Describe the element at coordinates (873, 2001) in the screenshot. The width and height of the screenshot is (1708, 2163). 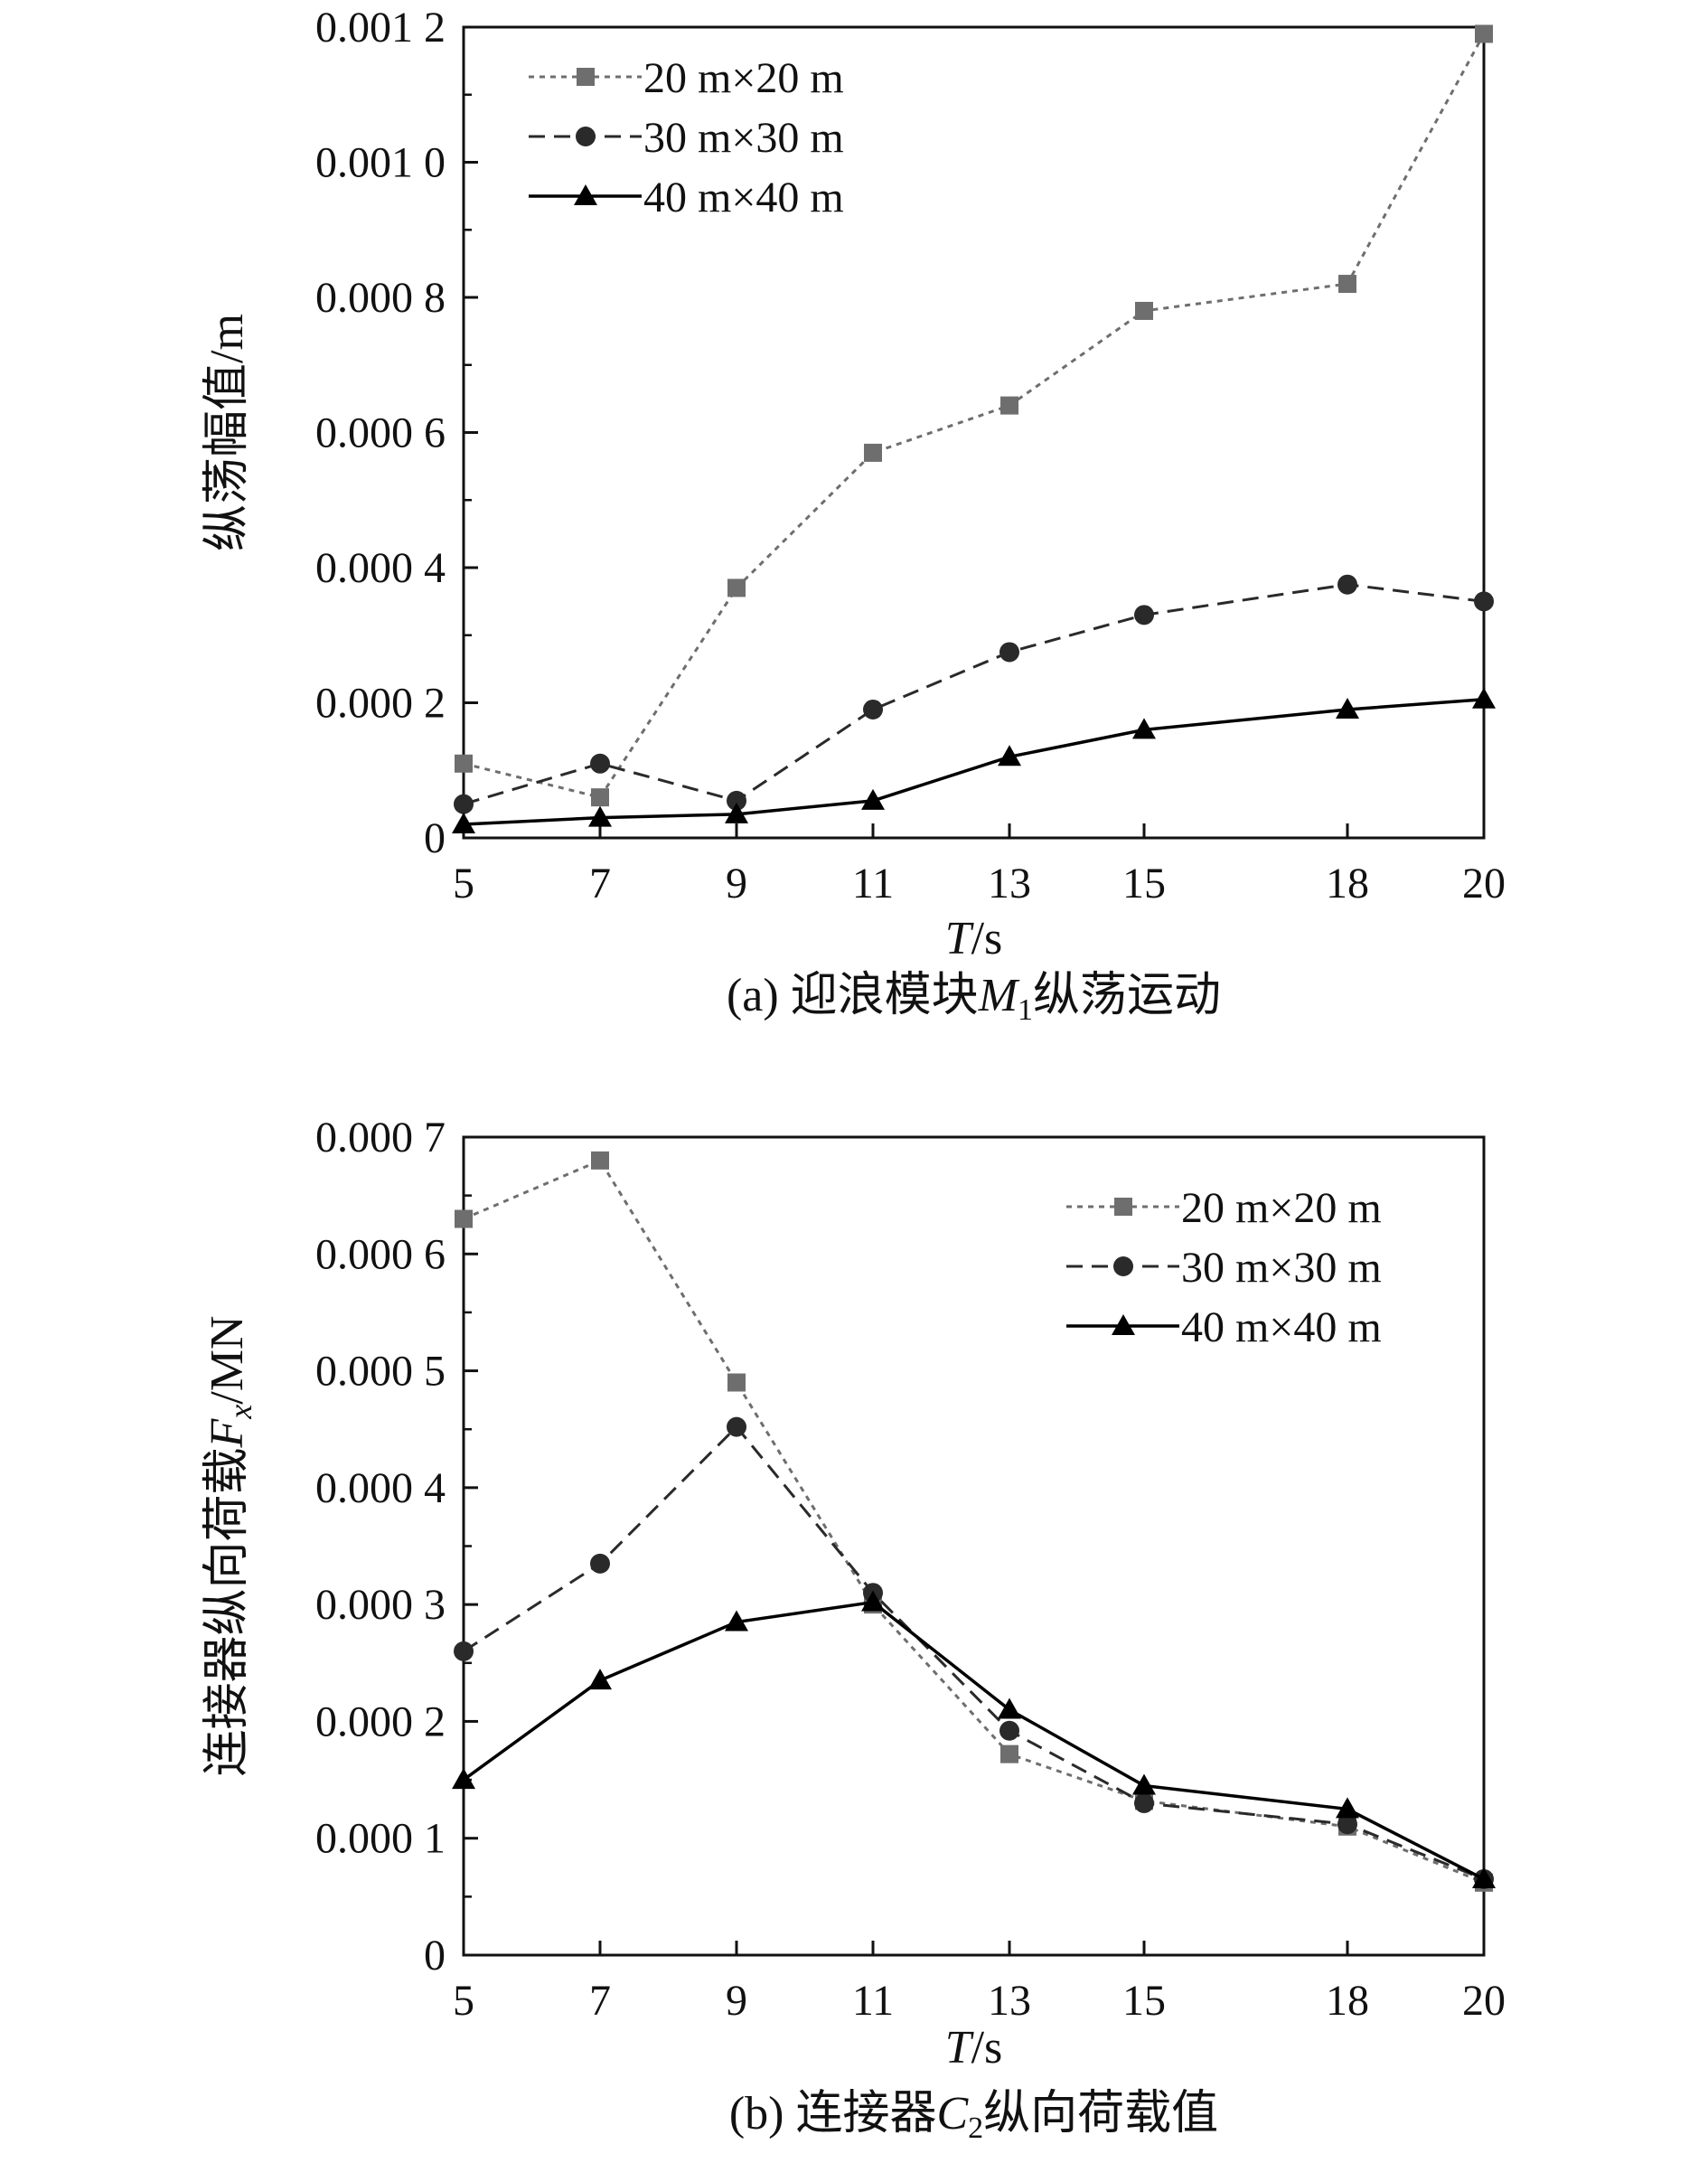
I see `x-tick-label: 11` at that location.